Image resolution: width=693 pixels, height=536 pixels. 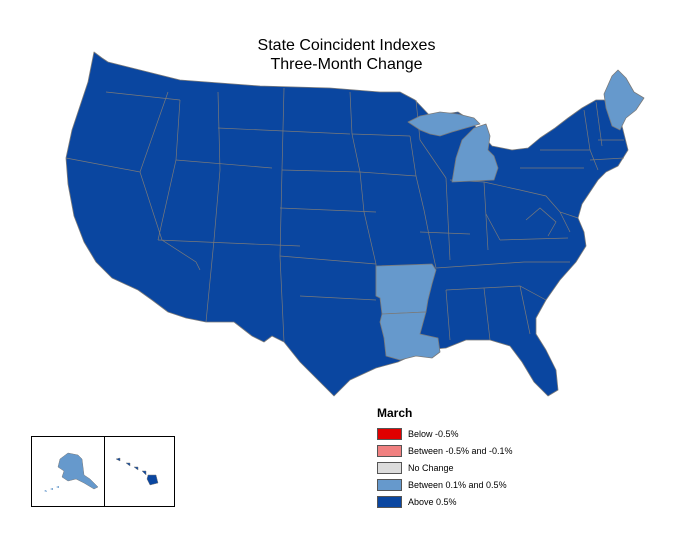 I want to click on hawaii, so click(x=137, y=471).